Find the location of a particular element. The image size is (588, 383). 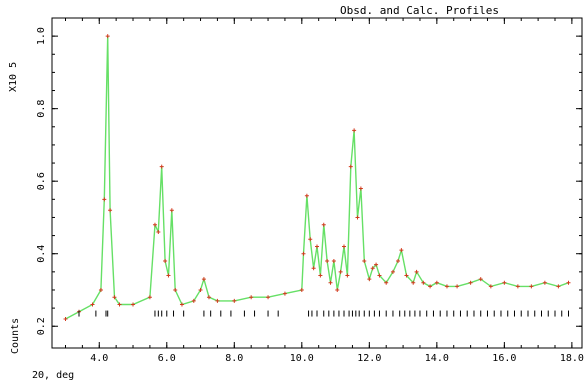

y-tick-label: 0.8 is located at coordinates (41, 109).